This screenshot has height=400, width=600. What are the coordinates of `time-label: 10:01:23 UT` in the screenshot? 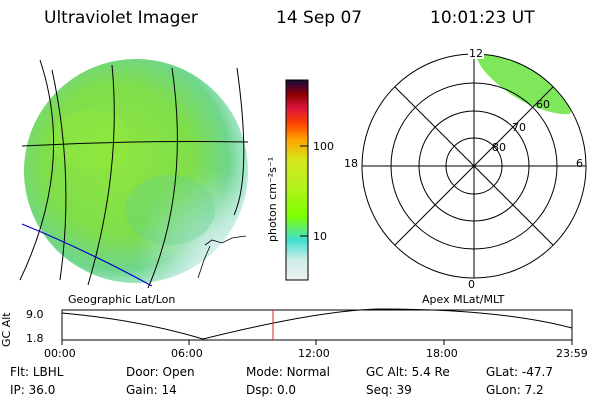 It's located at (482, 18).